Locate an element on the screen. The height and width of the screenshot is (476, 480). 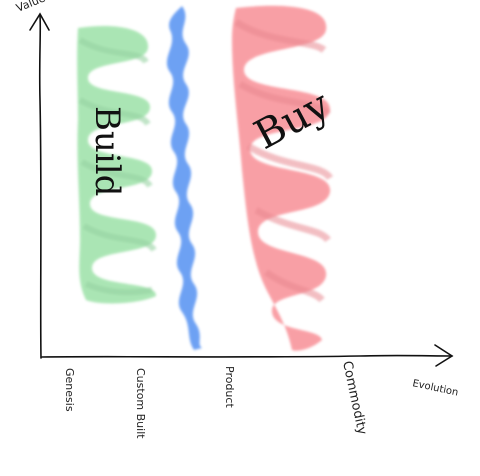
build-band-twists is located at coordinates (117, 166).